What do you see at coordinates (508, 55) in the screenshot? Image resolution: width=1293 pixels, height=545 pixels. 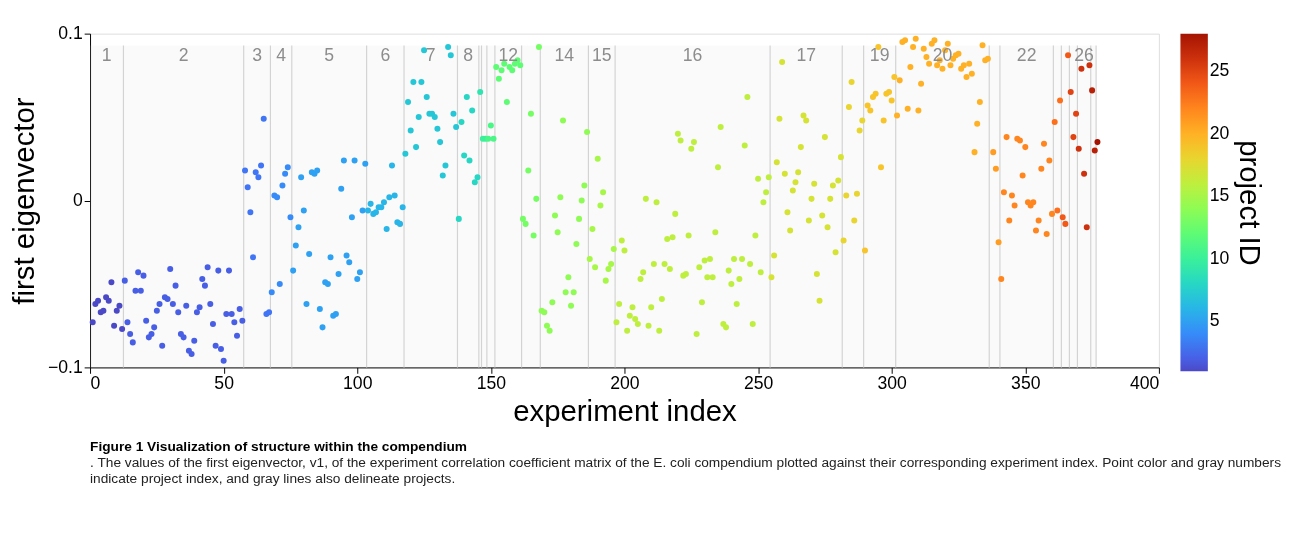 I see `band-label: 12` at bounding box center [508, 55].